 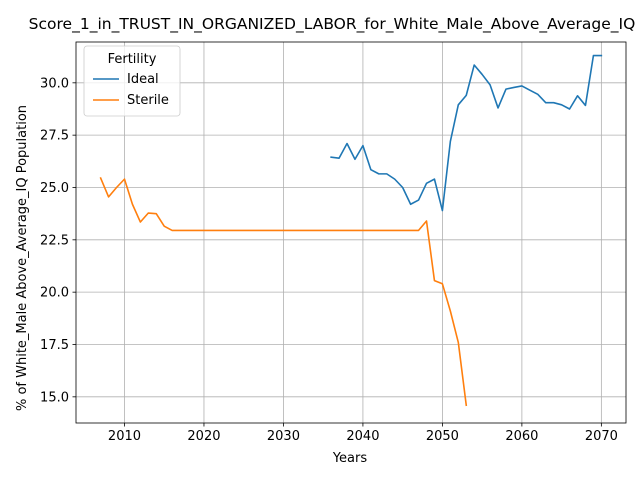 I want to click on x-tick-label: 2020, so click(x=203, y=436).